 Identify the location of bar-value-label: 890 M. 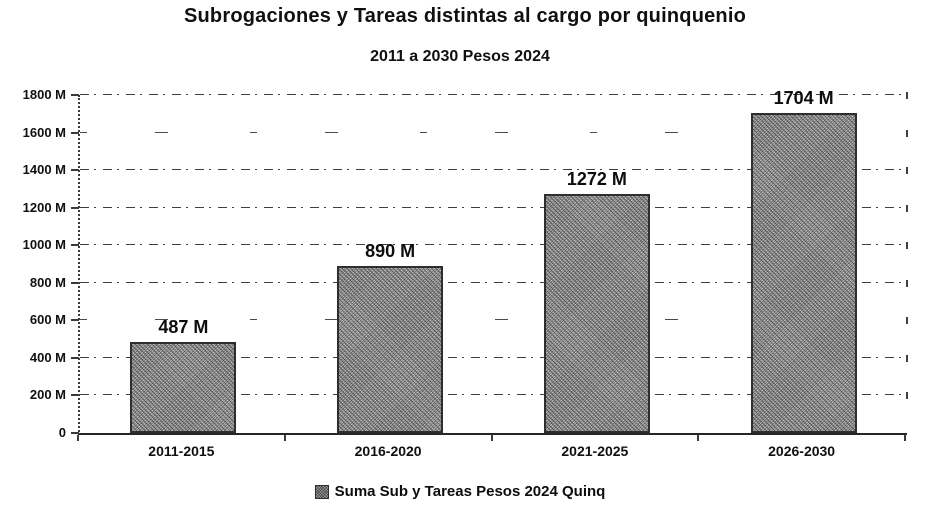
(390, 250).